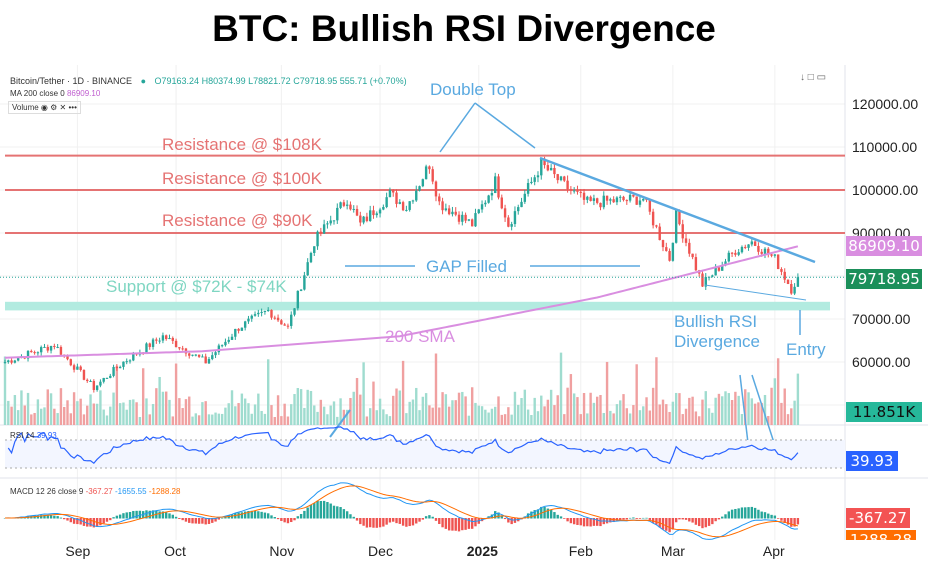  Describe the element at coordinates (63, 107) in the screenshot. I see `close-icon: ✕` at that location.